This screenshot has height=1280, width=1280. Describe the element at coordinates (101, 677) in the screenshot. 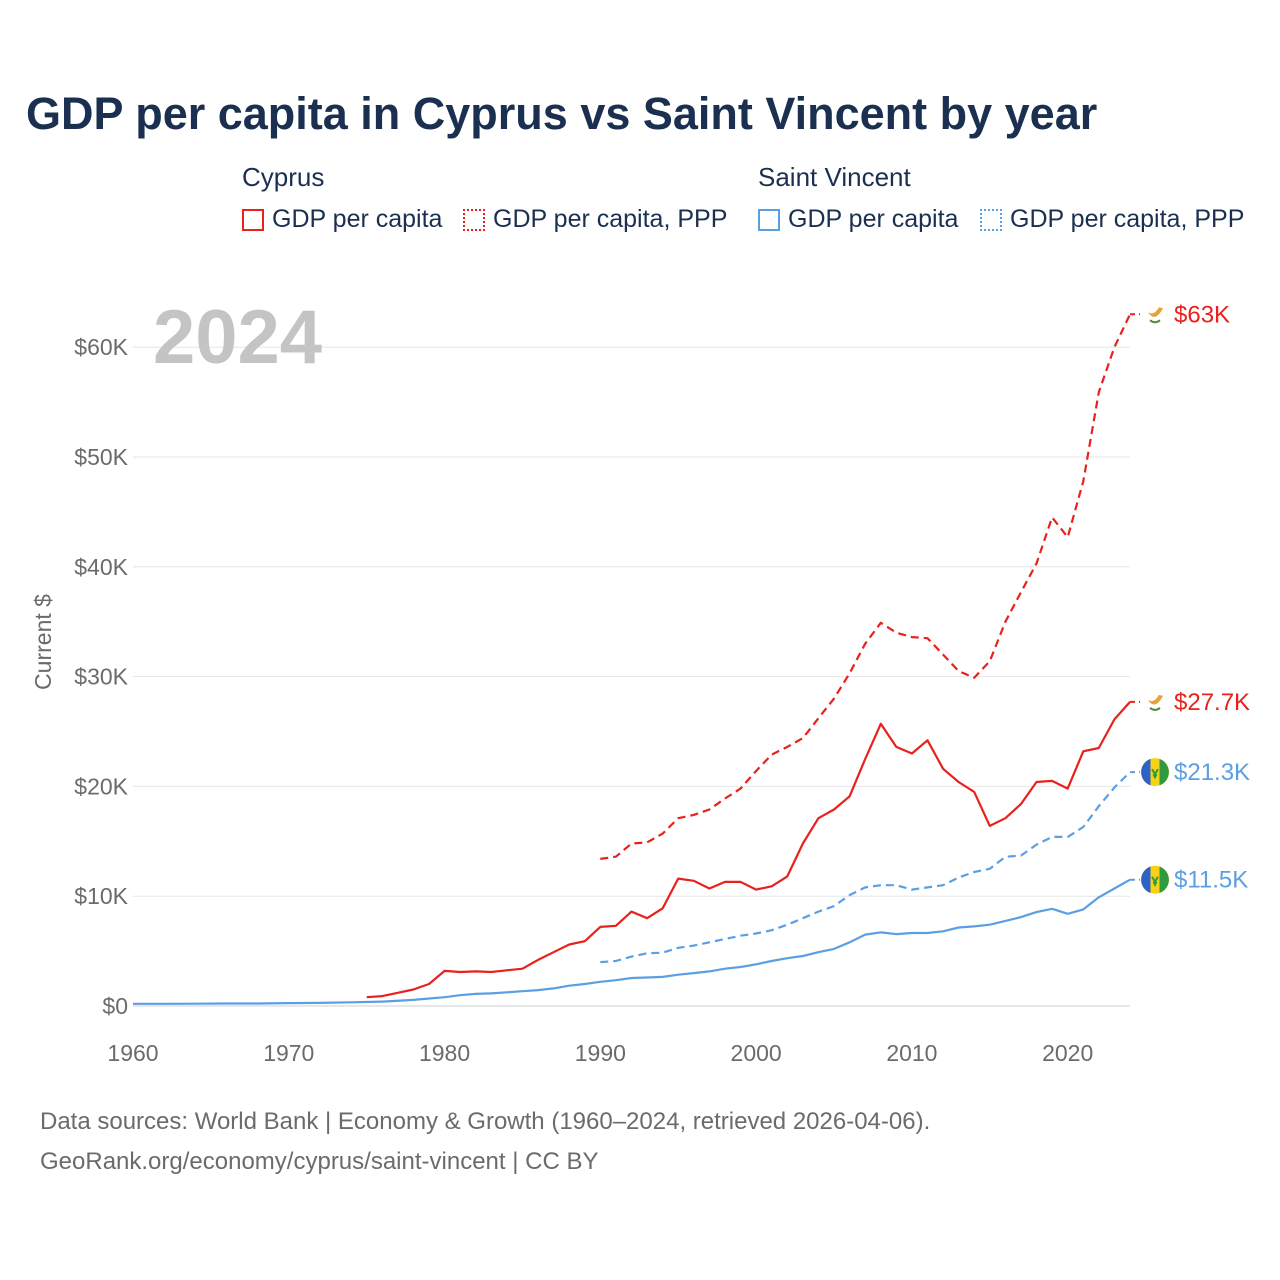

I see `y-tick-label: $30K` at that location.